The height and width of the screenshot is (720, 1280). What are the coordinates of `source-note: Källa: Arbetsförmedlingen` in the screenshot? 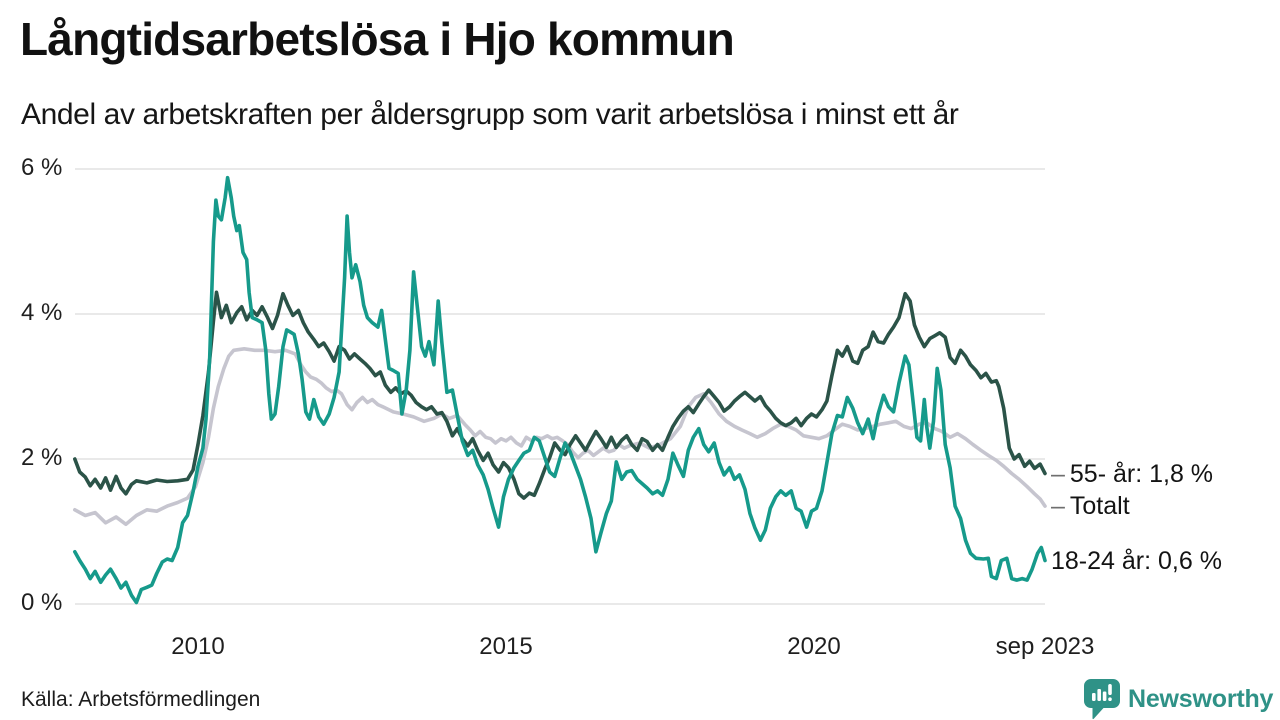 It's located at (141, 699).